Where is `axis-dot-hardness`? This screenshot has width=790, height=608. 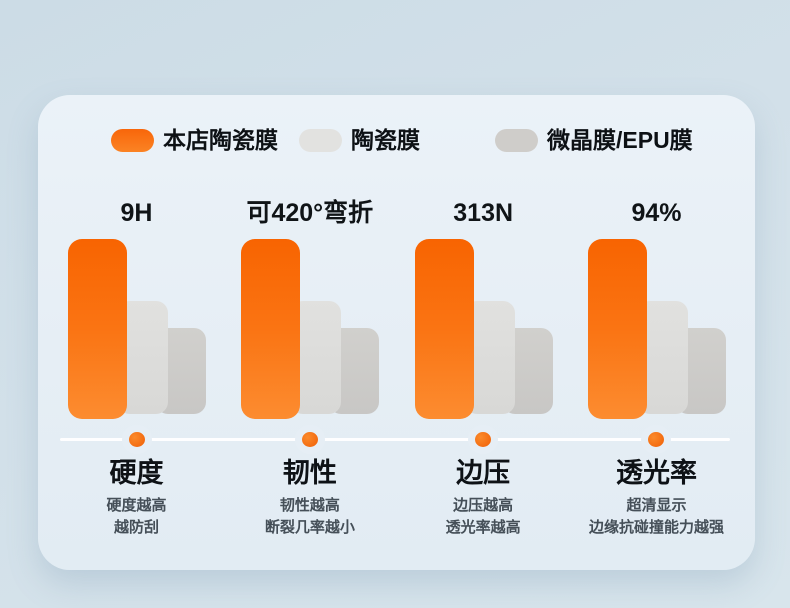
axis-dot-hardness is located at coordinates (136, 439).